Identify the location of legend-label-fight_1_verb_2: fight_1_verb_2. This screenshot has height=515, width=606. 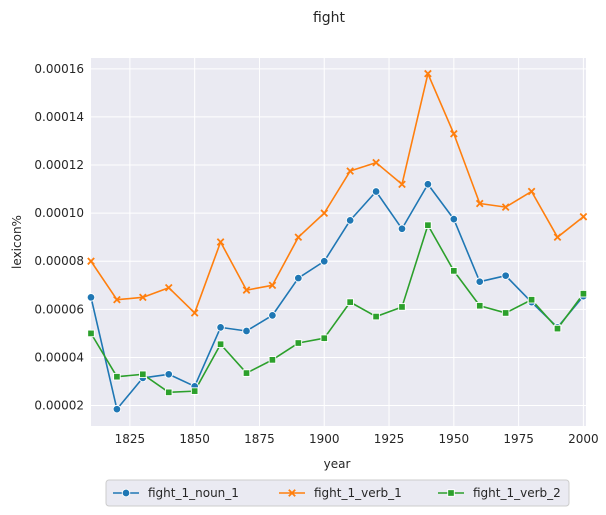
(517, 493).